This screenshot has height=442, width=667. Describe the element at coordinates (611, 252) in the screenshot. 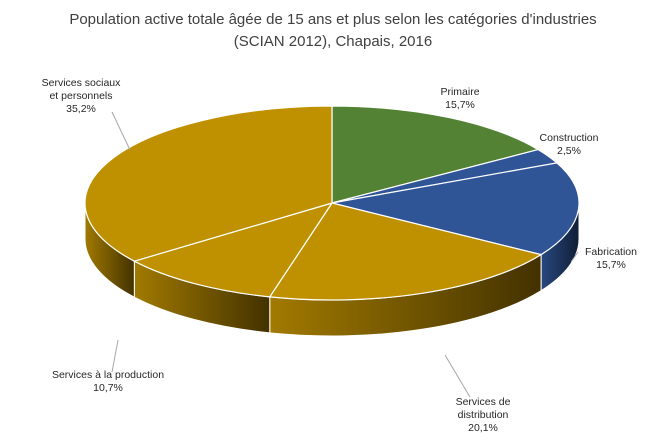

I see `pie-label-name-2-0: Fabrication` at that location.